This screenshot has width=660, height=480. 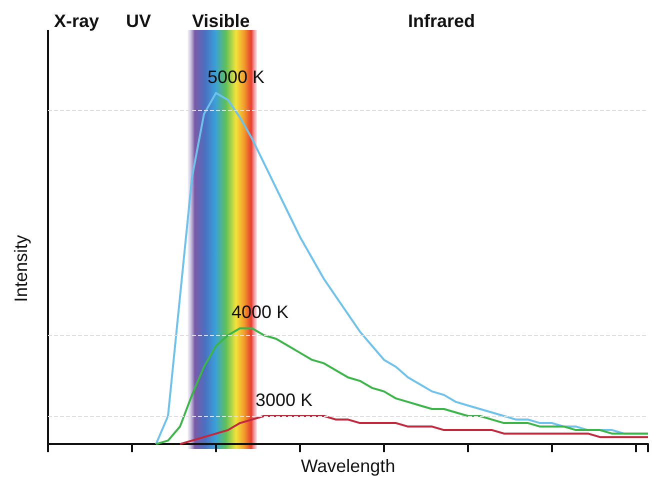 What do you see at coordinates (77, 21) in the screenshot?
I see `text: X-ray` at bounding box center [77, 21].